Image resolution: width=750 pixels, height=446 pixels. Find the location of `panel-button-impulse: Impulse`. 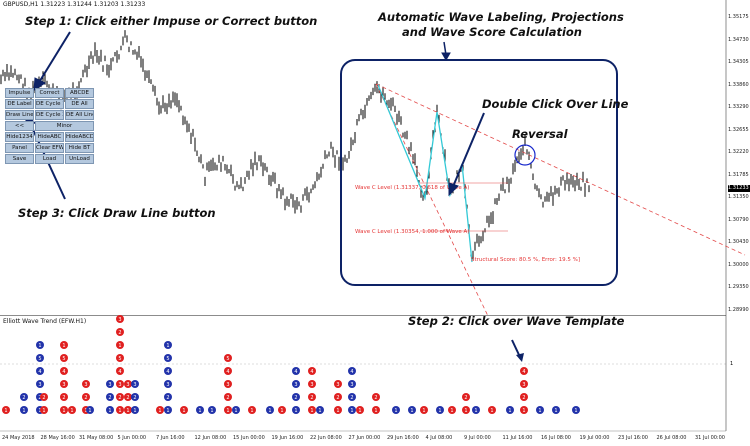

panel-button-impulse: Impulse is located at coordinates (19, 93).